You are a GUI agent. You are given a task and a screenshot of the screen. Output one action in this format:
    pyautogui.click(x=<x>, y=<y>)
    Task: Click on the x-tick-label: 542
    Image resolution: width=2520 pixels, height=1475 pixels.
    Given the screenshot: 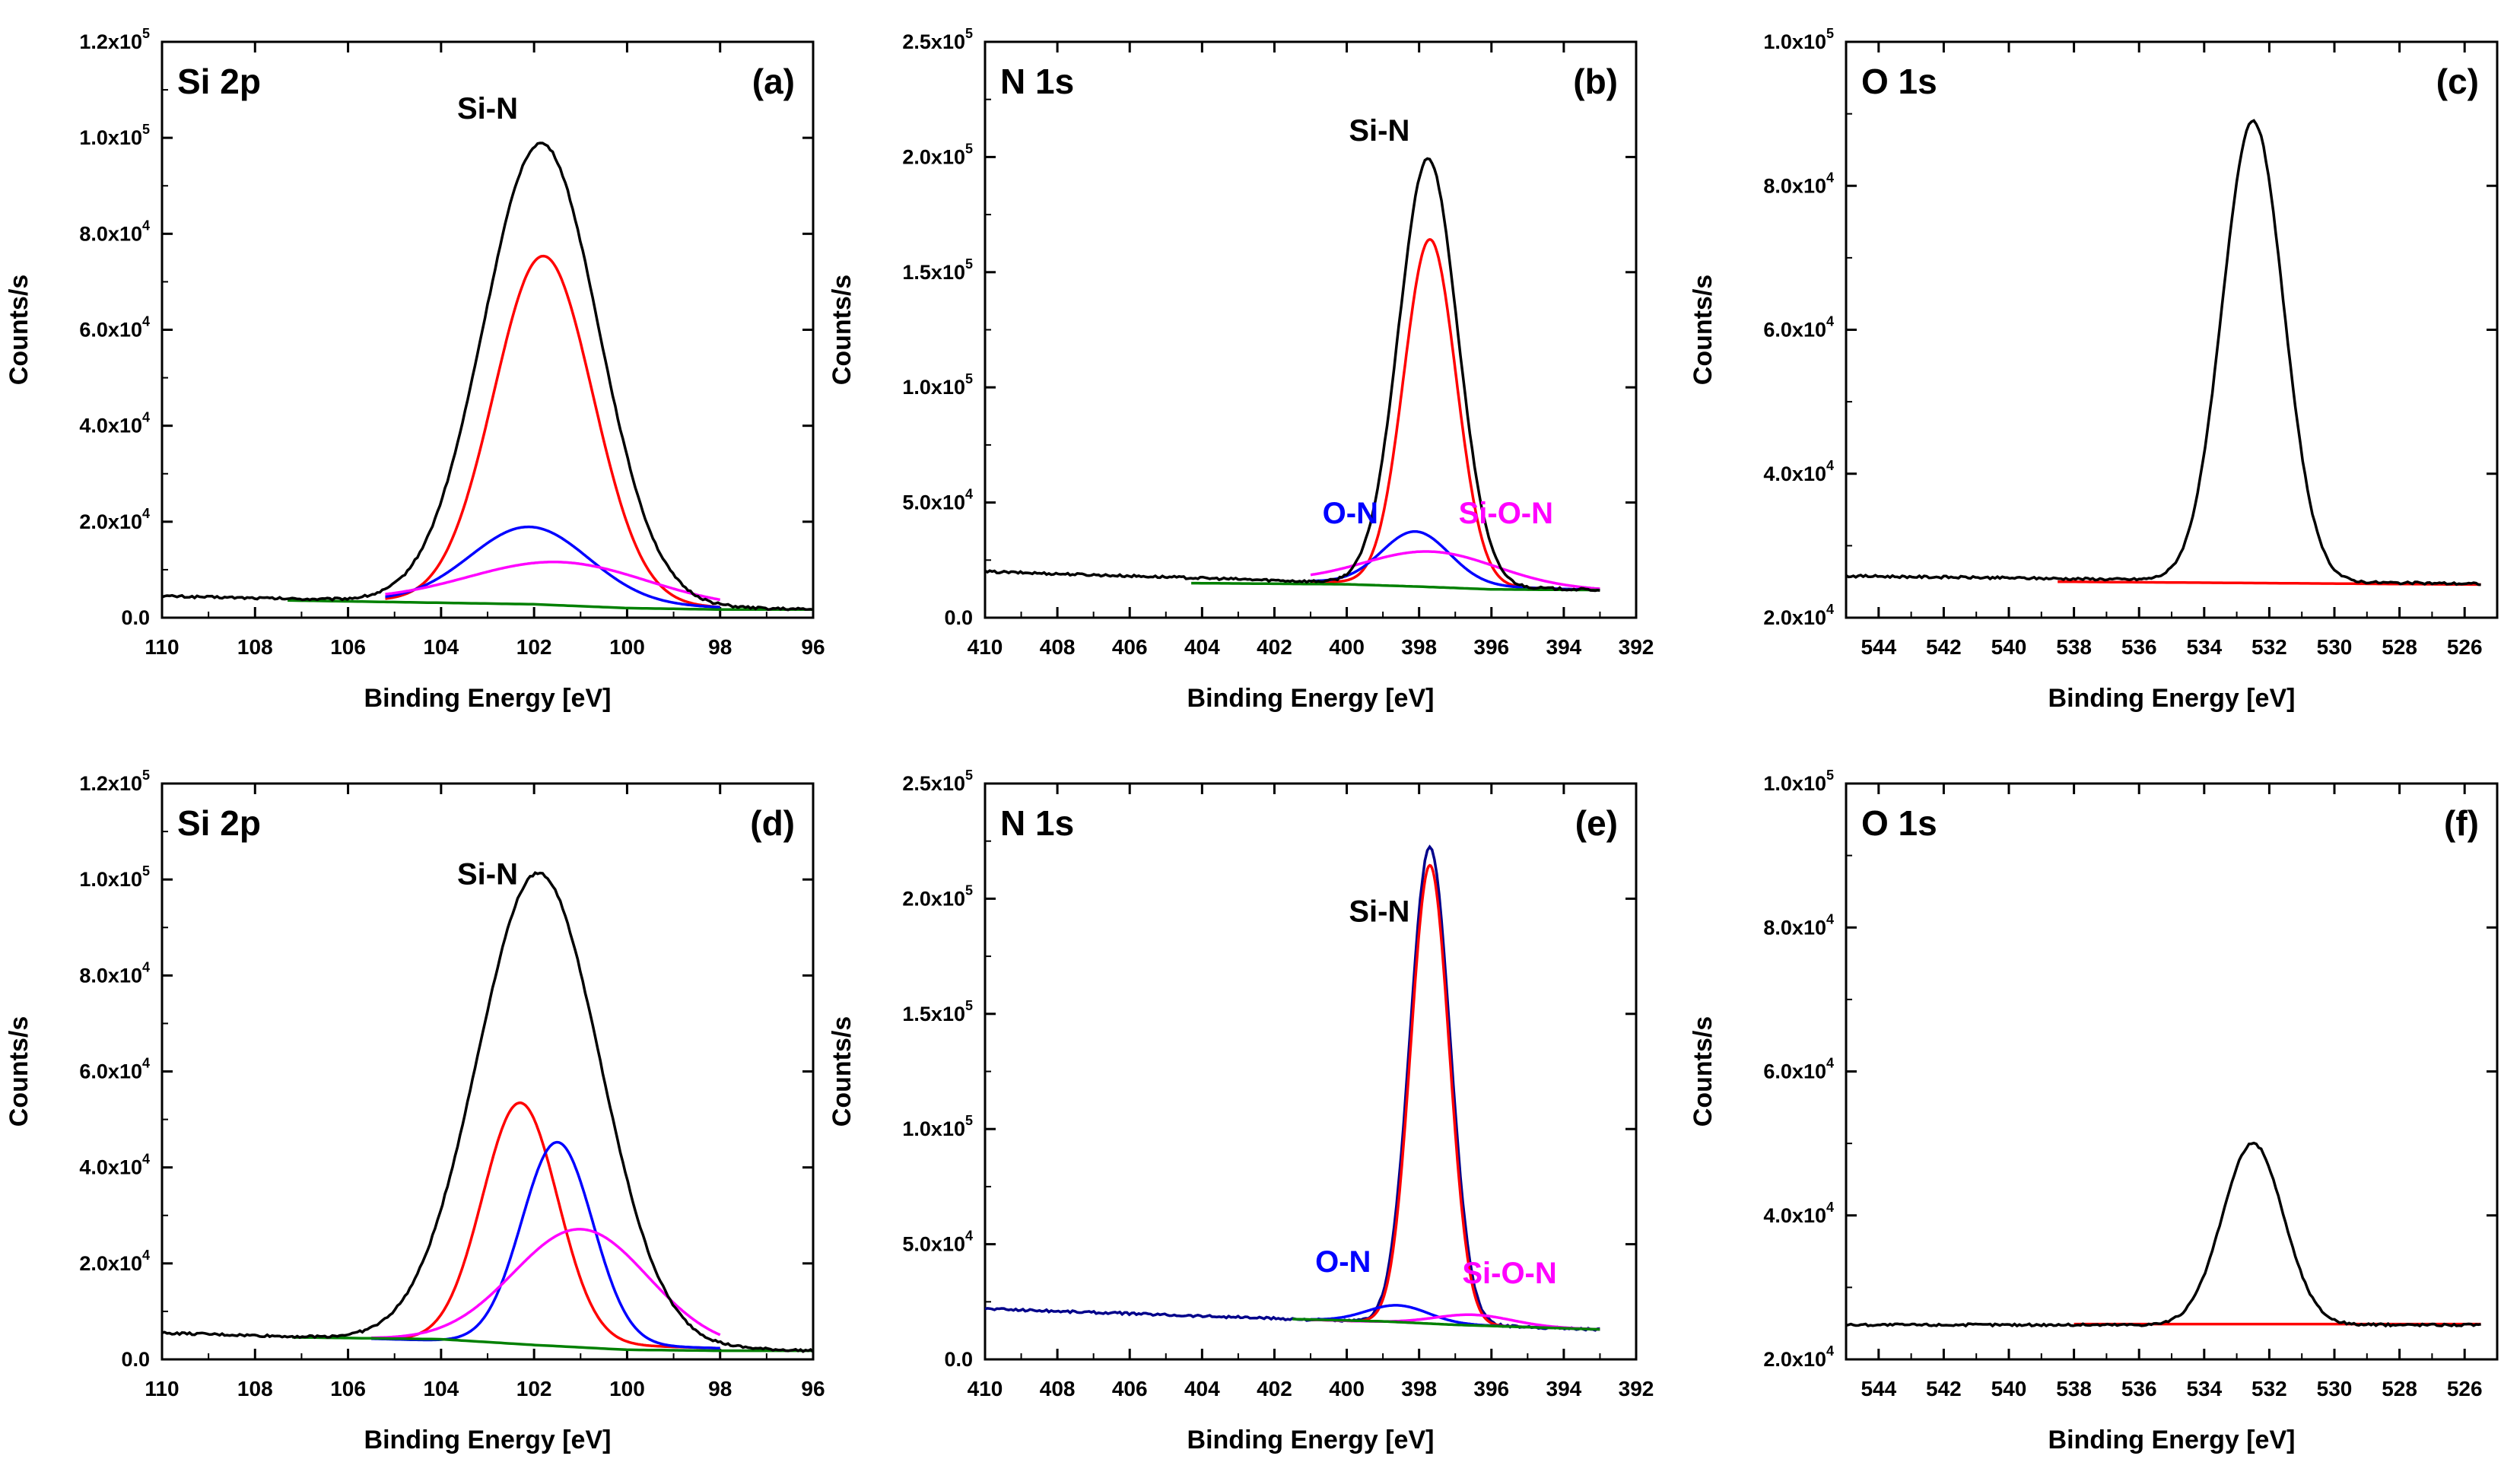 What is the action you would take?
    pyautogui.click(x=1944, y=1388)
    